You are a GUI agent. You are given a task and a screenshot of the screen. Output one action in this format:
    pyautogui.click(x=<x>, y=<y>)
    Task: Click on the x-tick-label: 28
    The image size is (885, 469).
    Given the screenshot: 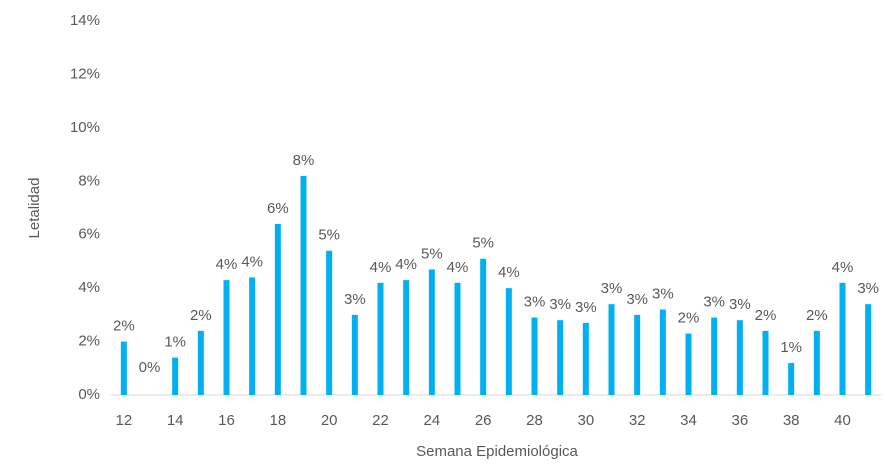 What is the action you would take?
    pyautogui.click(x=534, y=420)
    